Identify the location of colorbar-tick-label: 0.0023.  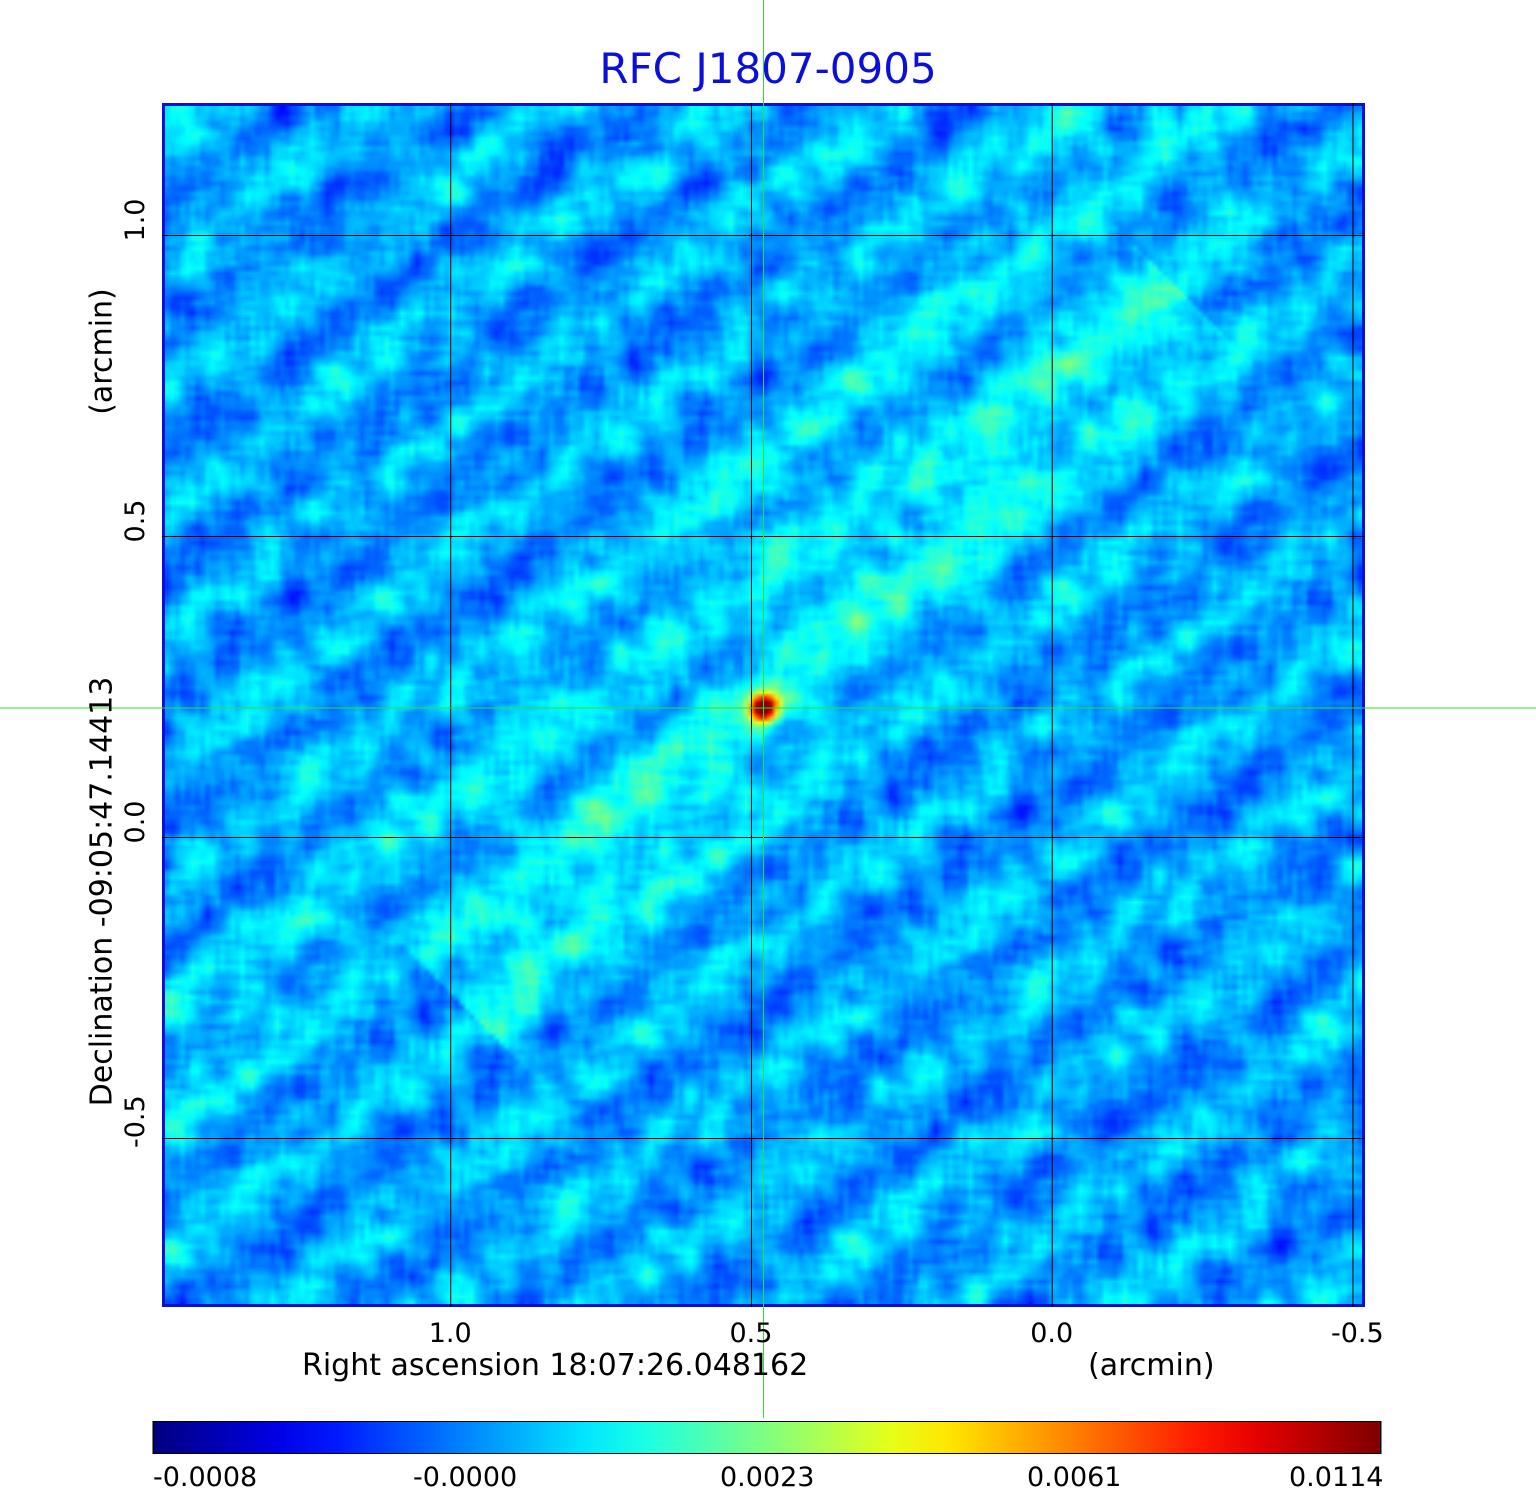
(767, 1477).